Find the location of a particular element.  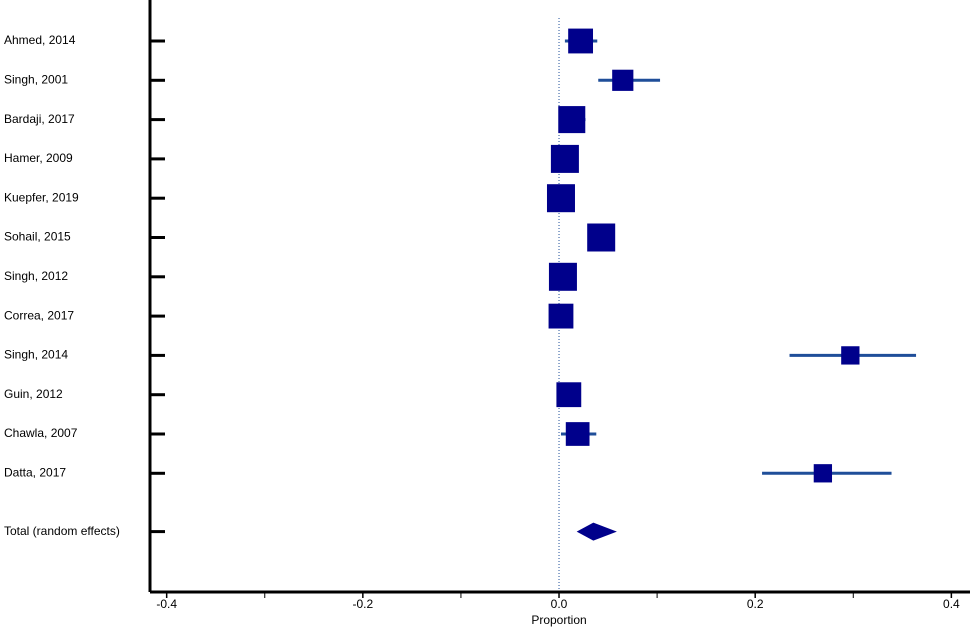

x-axis-label: Proportion is located at coordinates (558, 620).